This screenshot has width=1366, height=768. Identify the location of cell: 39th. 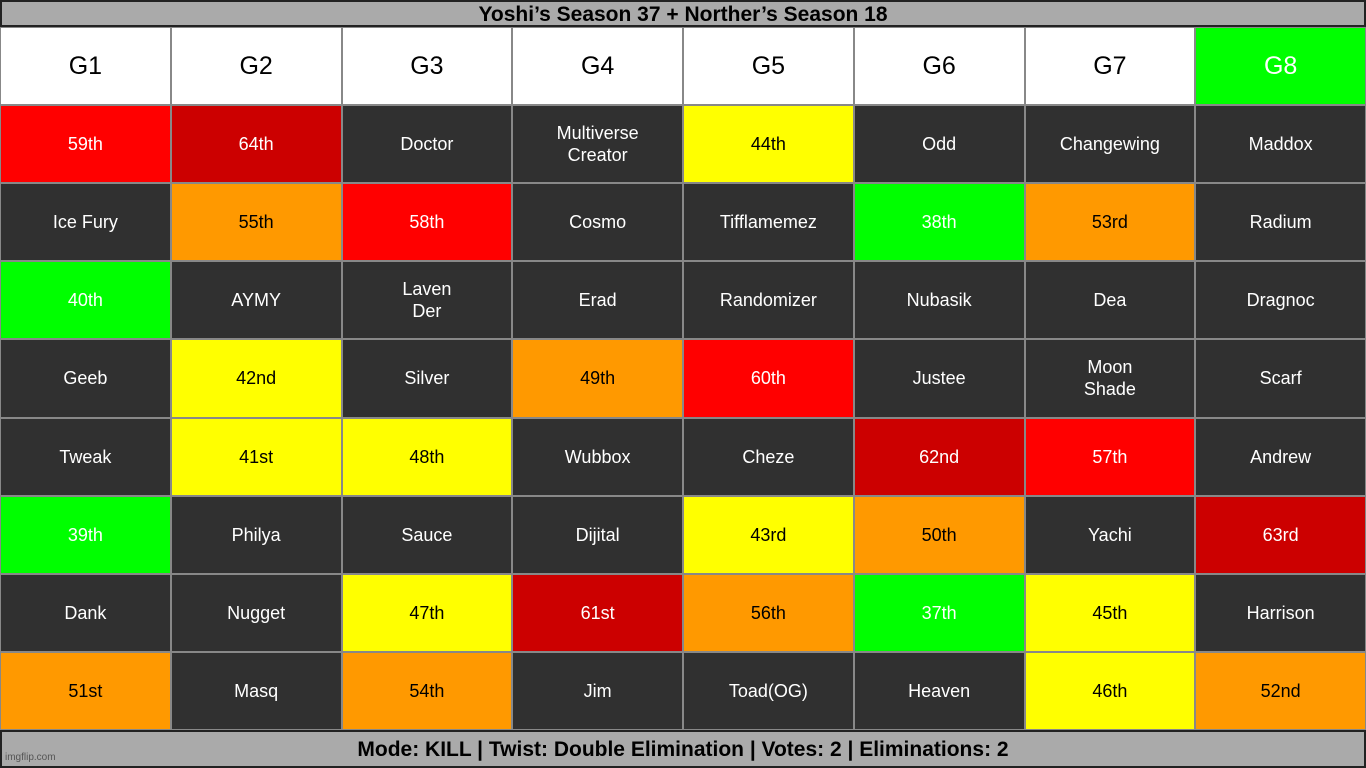
(85, 534).